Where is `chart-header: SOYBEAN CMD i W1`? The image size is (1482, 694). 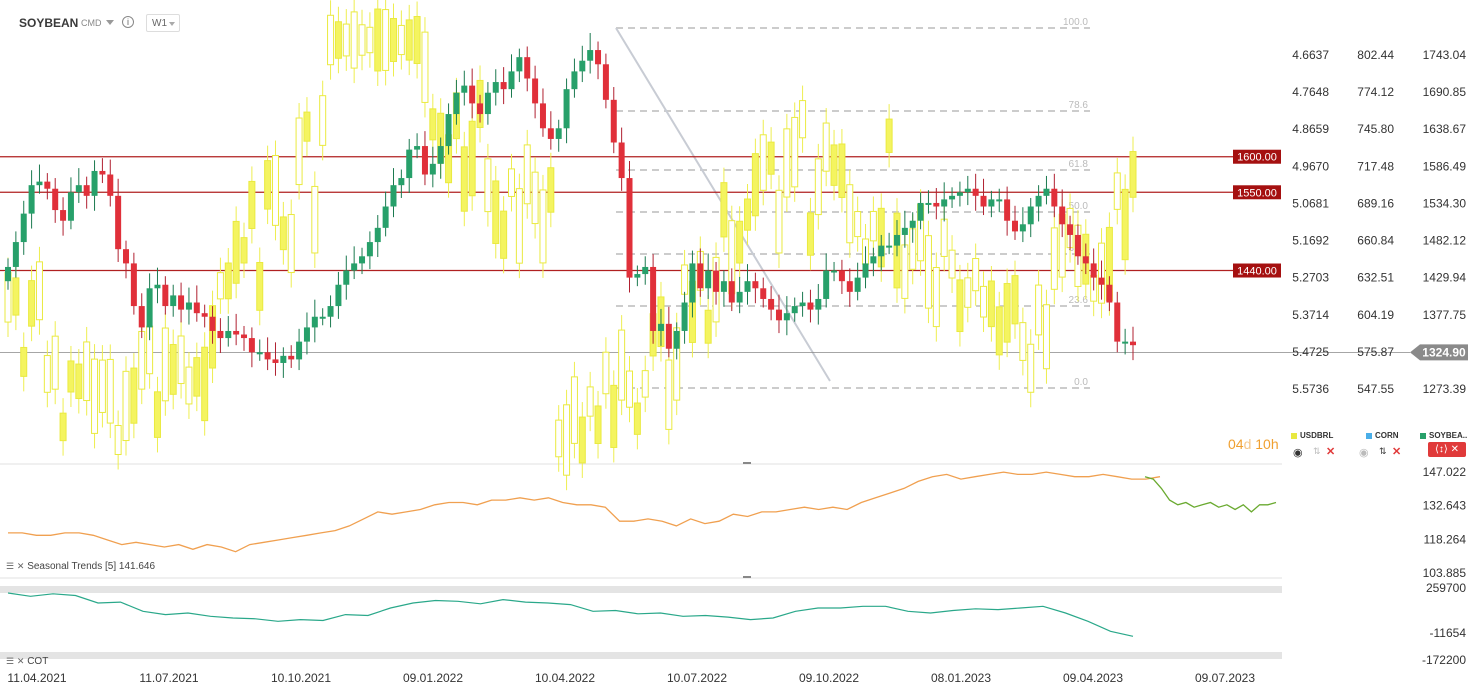 chart-header: SOYBEAN CMD i W1 is located at coordinates (645, 22).